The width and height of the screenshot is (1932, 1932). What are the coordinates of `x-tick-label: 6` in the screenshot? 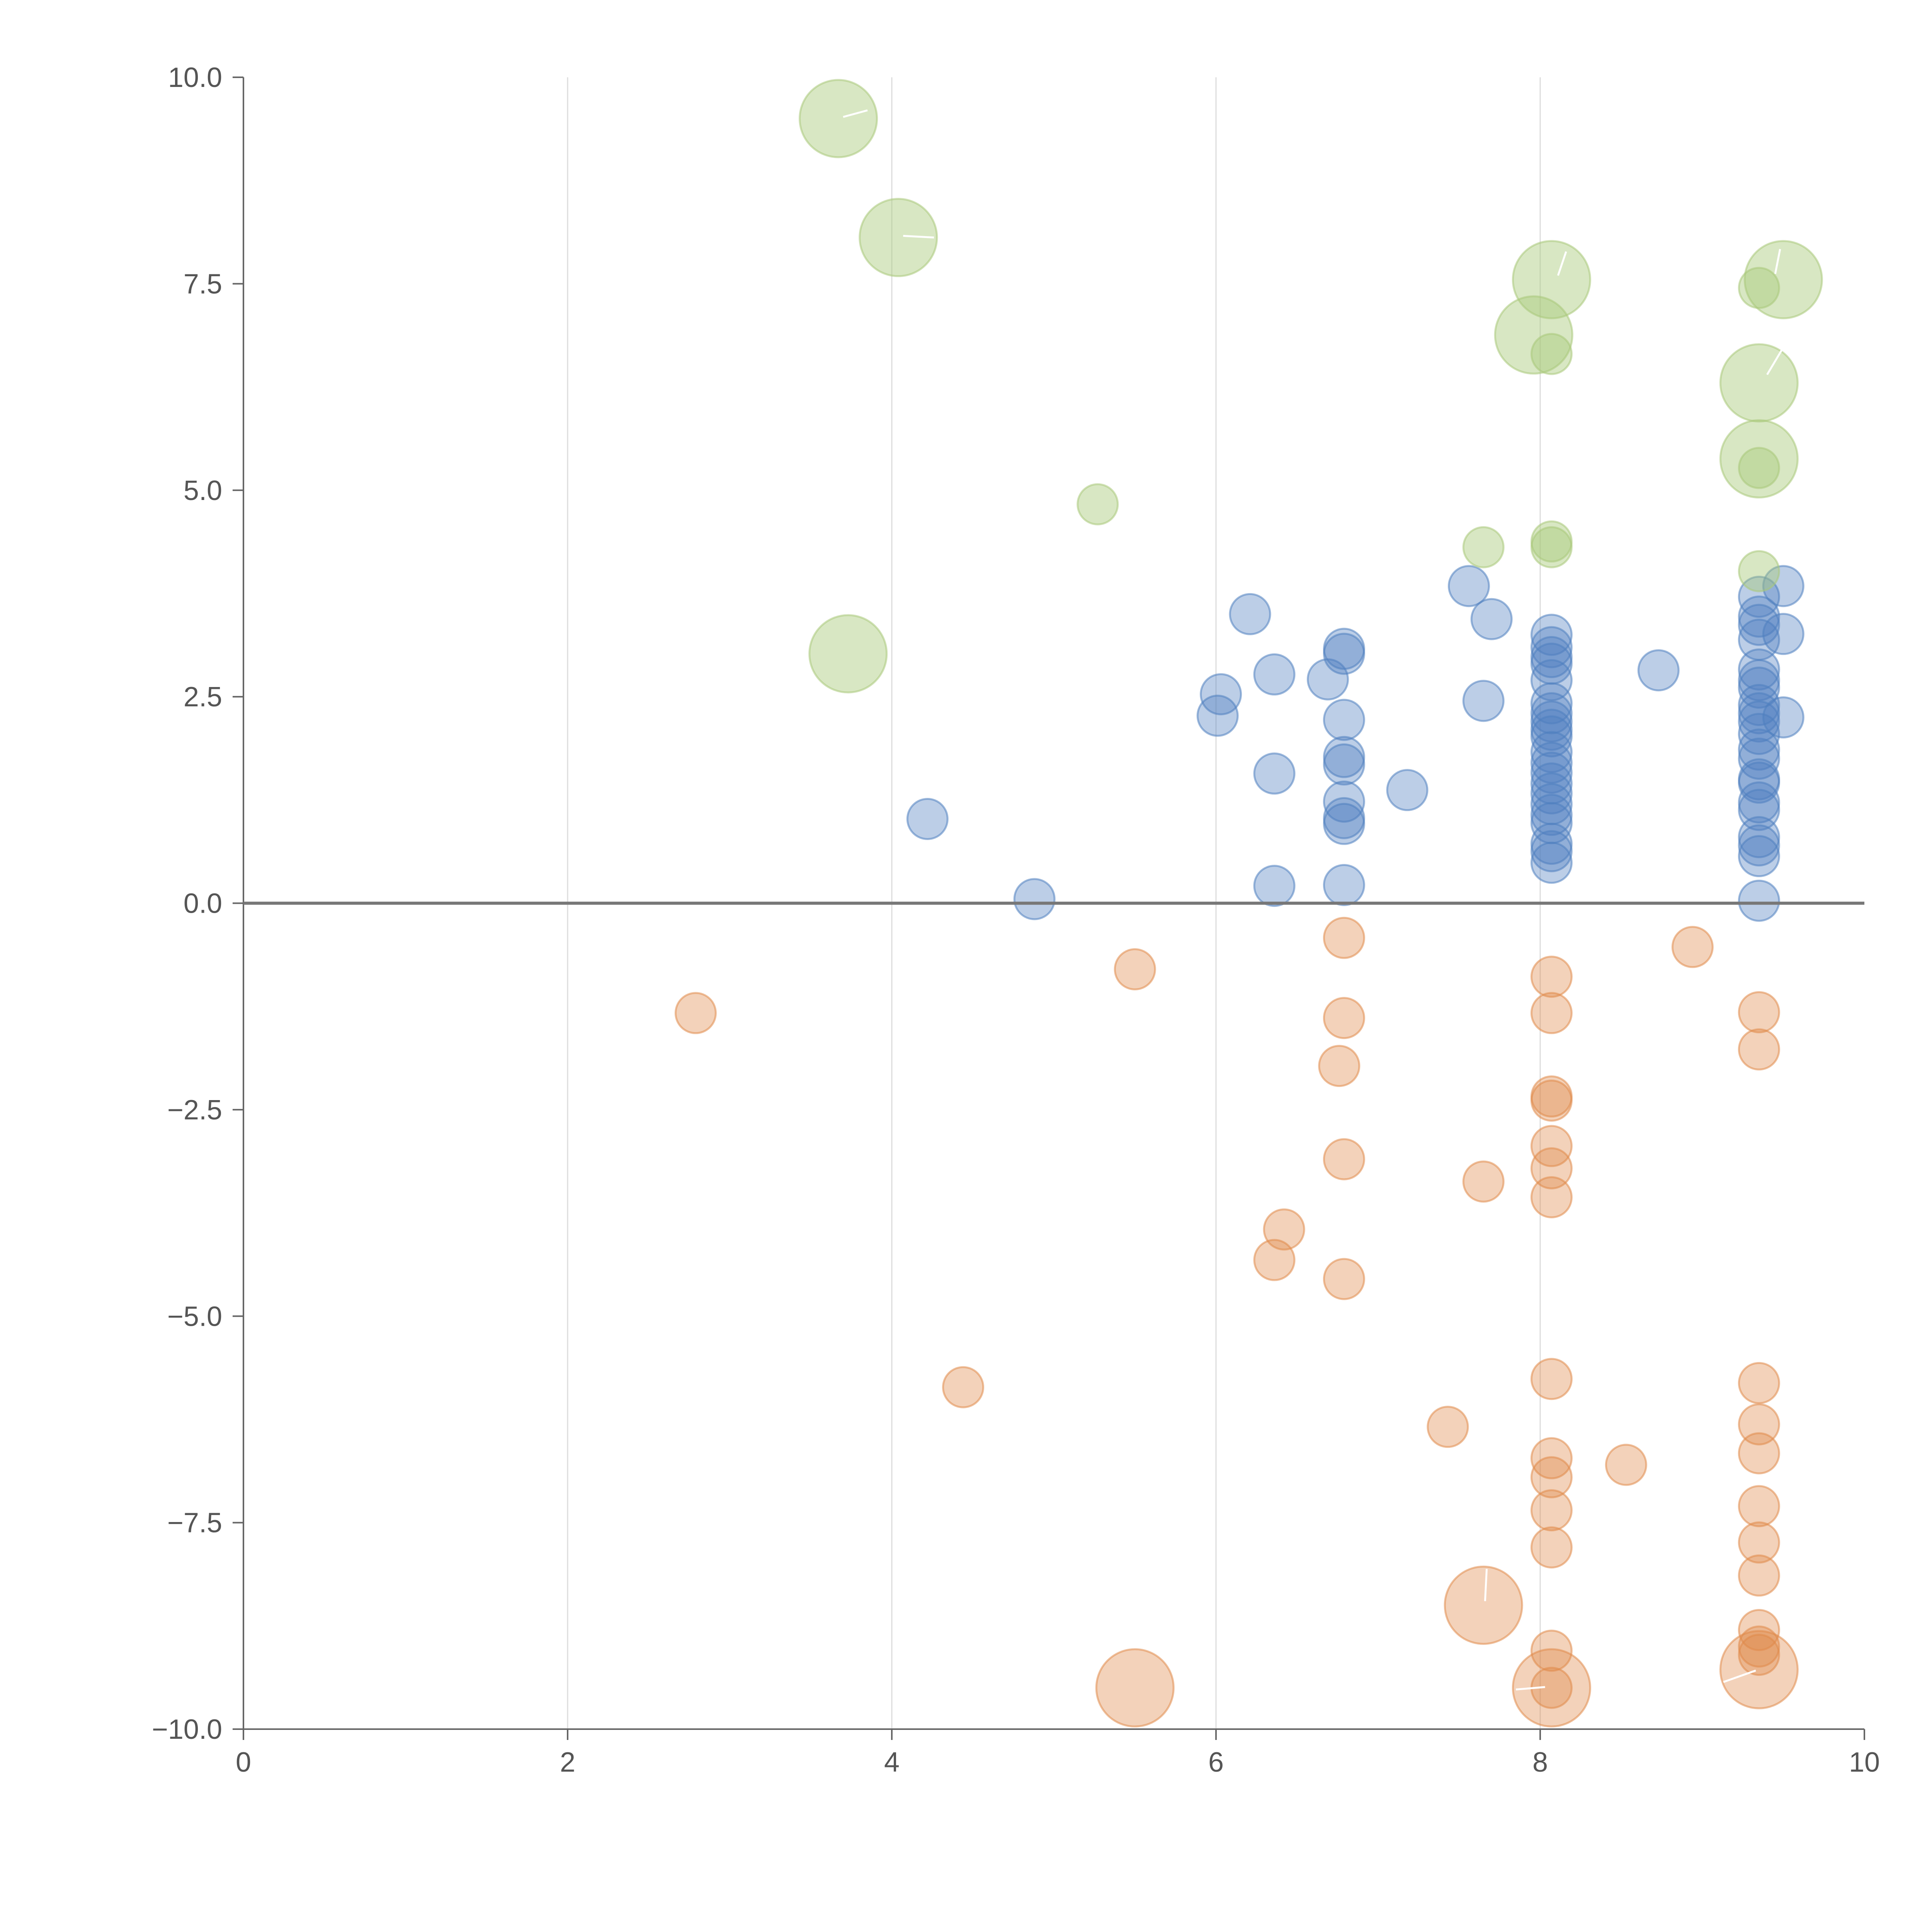 It's located at (1216, 1763).